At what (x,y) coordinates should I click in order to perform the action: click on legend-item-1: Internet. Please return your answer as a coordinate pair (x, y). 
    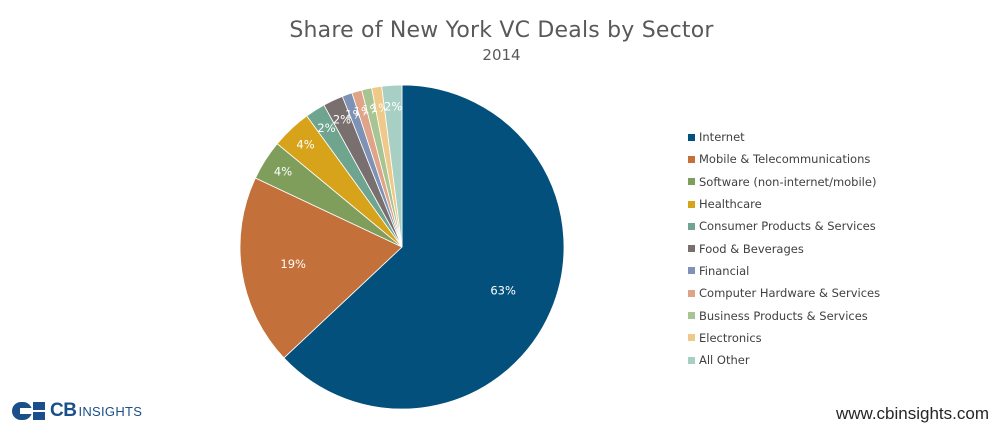
    Looking at the image, I should click on (784, 137).